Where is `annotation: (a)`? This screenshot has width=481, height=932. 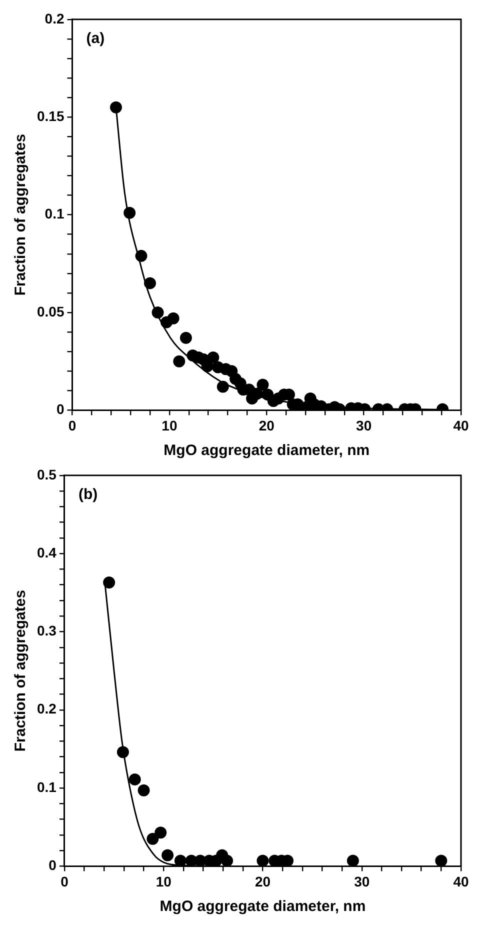
annotation: (a) is located at coordinates (95, 39).